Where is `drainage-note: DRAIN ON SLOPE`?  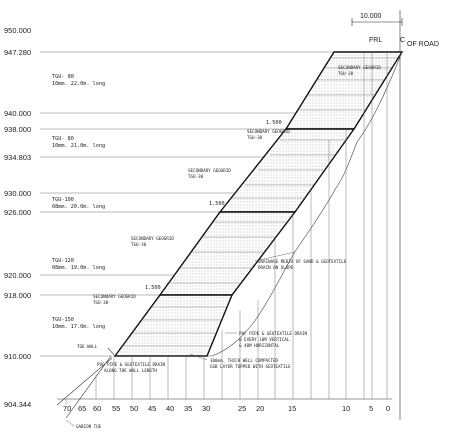
drainage-note: DRAIN ON SLOPE is located at coordinates (276, 267).